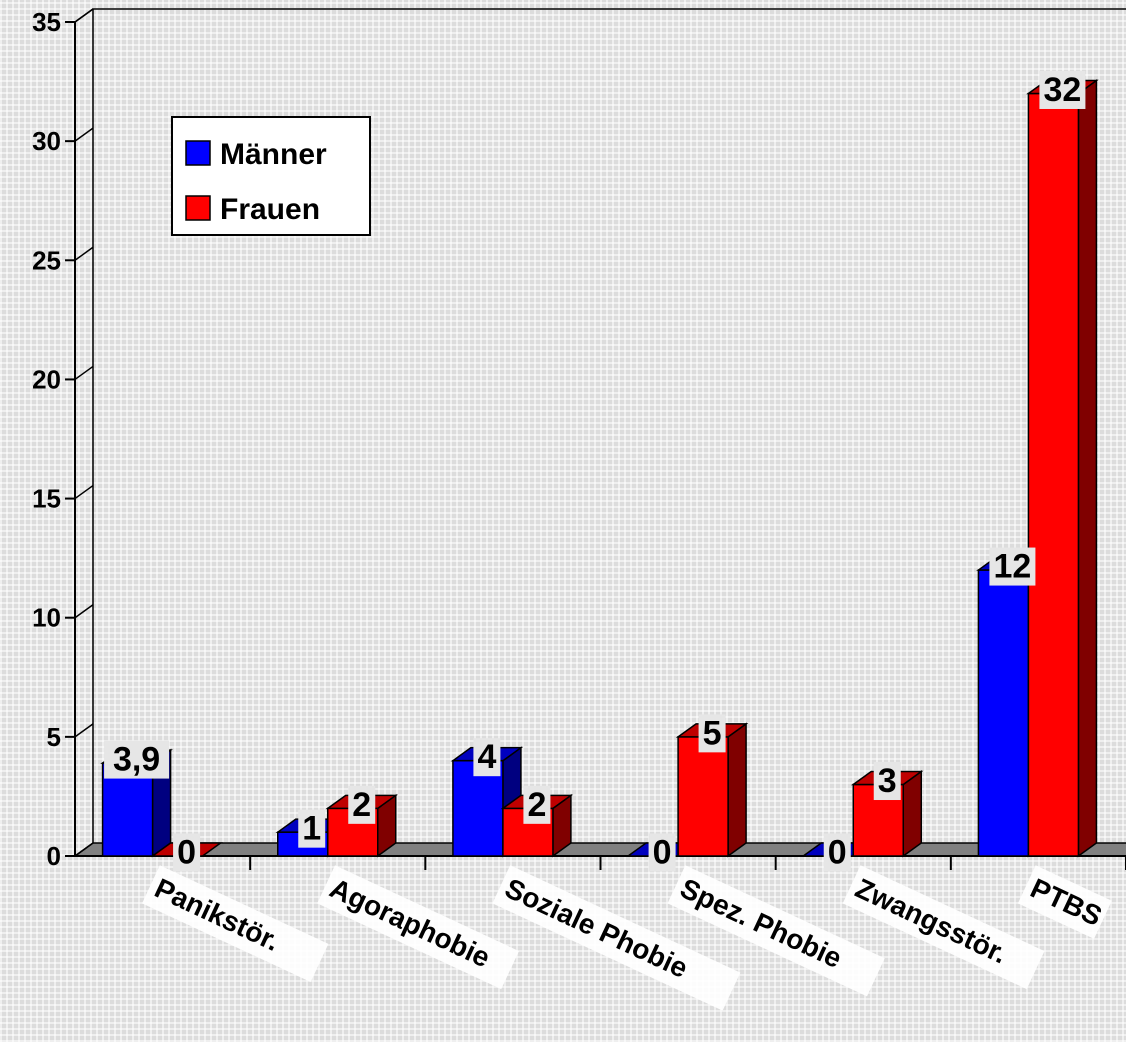 The height and width of the screenshot is (1042, 1126). Describe the element at coordinates (271, 176) in the screenshot. I see `chart-legend: Männer Frauen` at that location.